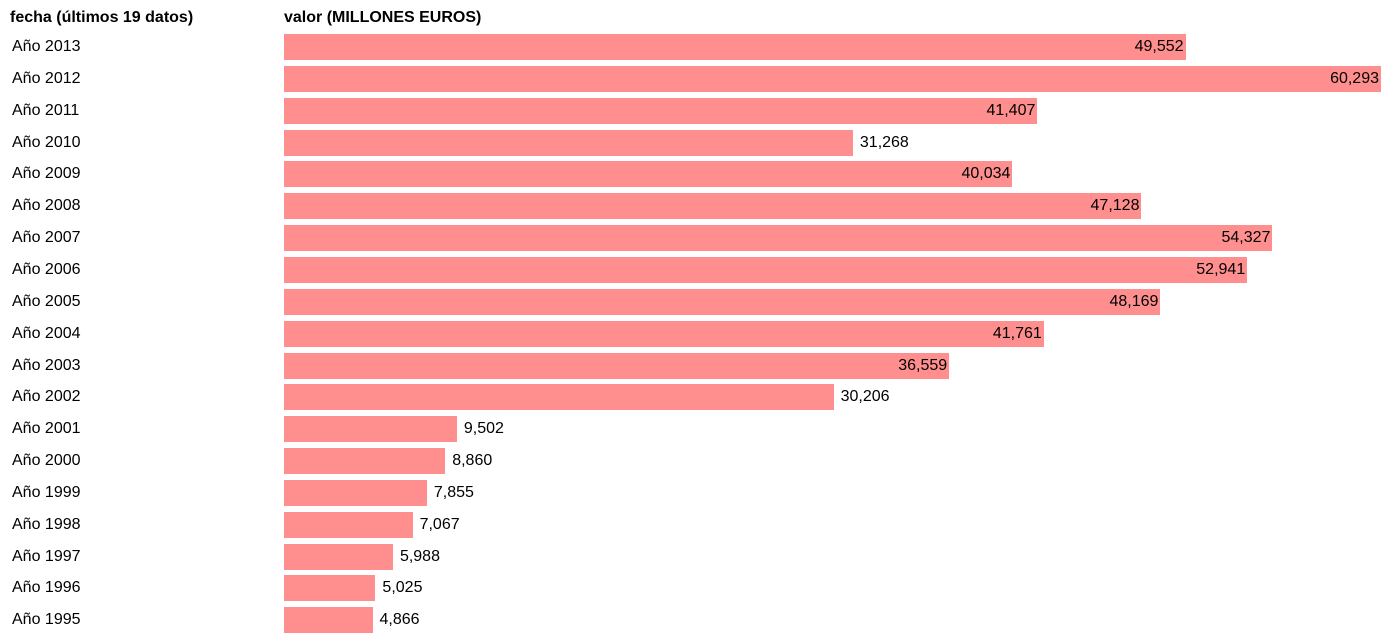 Image resolution: width=1393 pixels, height=636 pixels. I want to click on bar-row: Año 1996 5,025, so click(696, 588).